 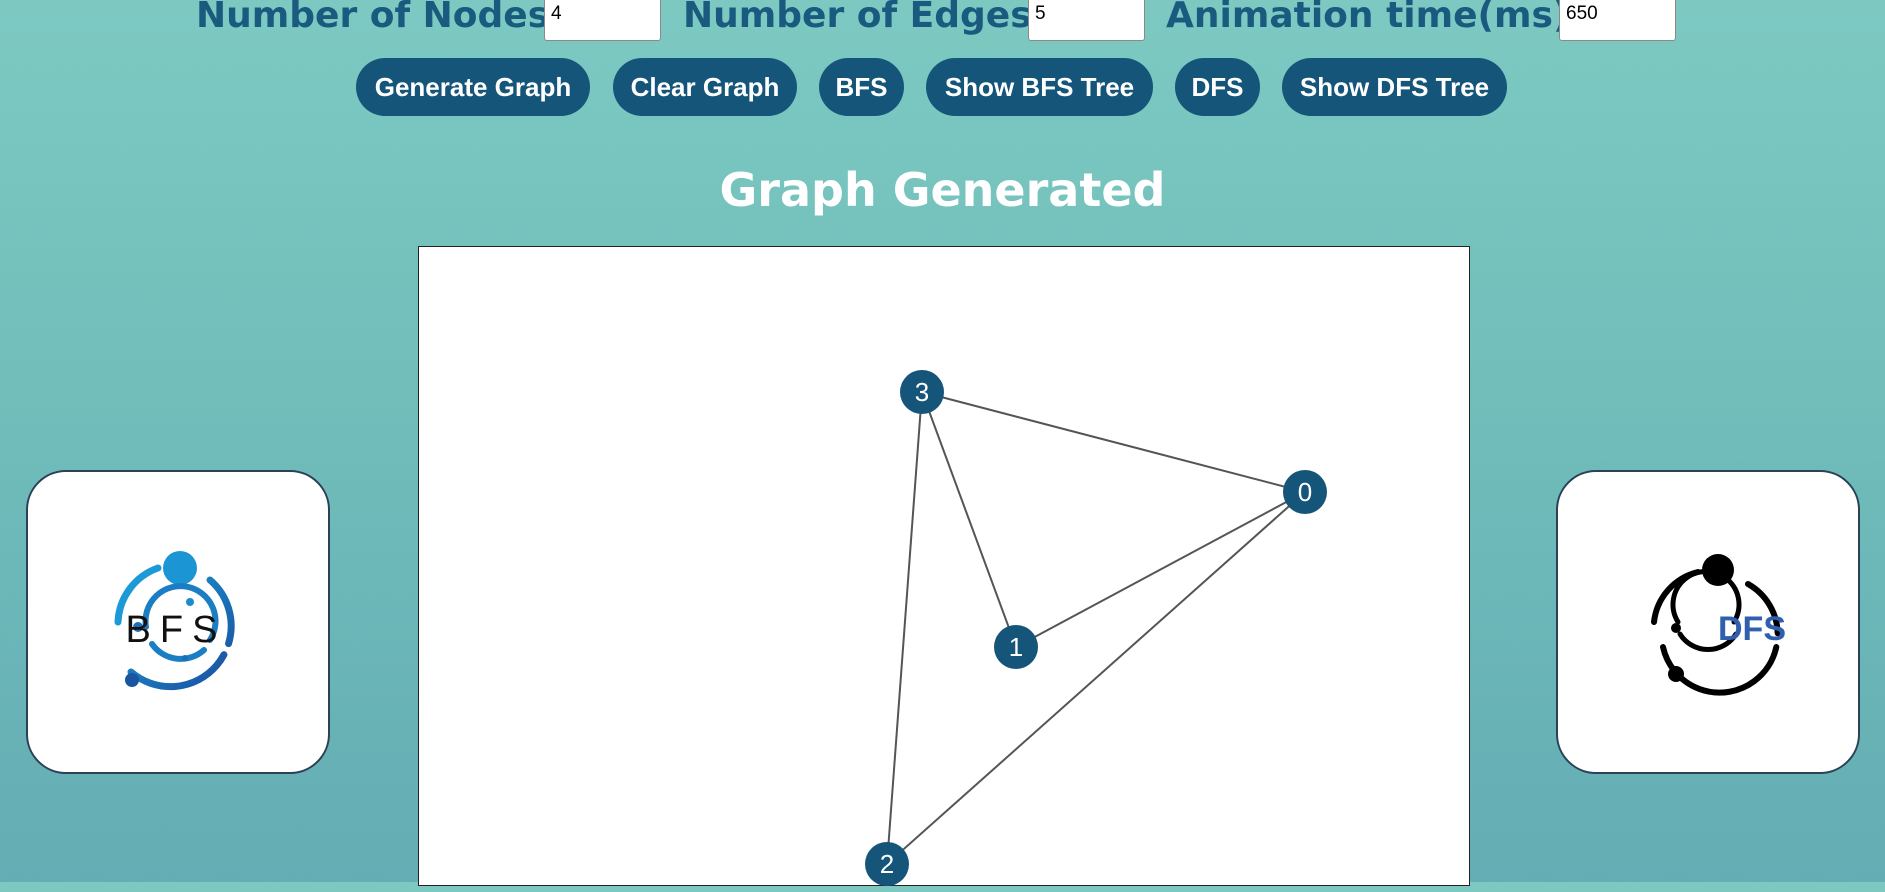 I want to click on nodes-label: Number of Nodes:, so click(x=380, y=18).